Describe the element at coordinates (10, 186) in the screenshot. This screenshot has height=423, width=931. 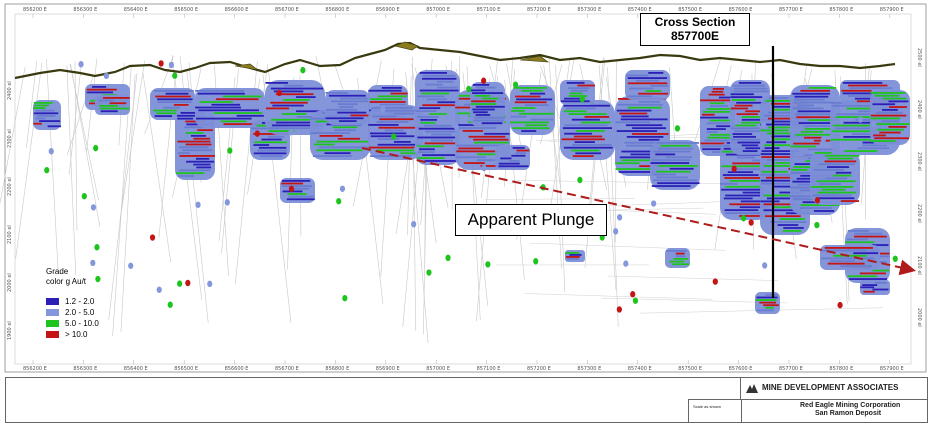
I see `elevation-label-left: 2200 el` at that location.